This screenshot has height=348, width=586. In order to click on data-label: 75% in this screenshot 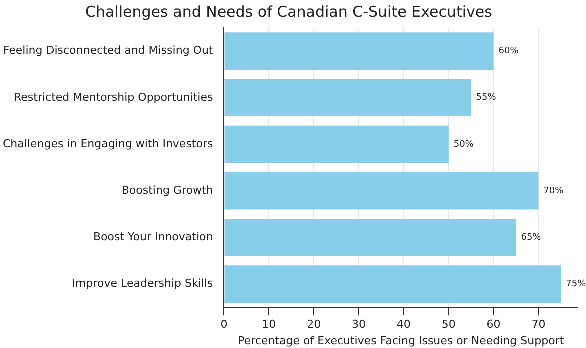, I will do `click(576, 285)`.